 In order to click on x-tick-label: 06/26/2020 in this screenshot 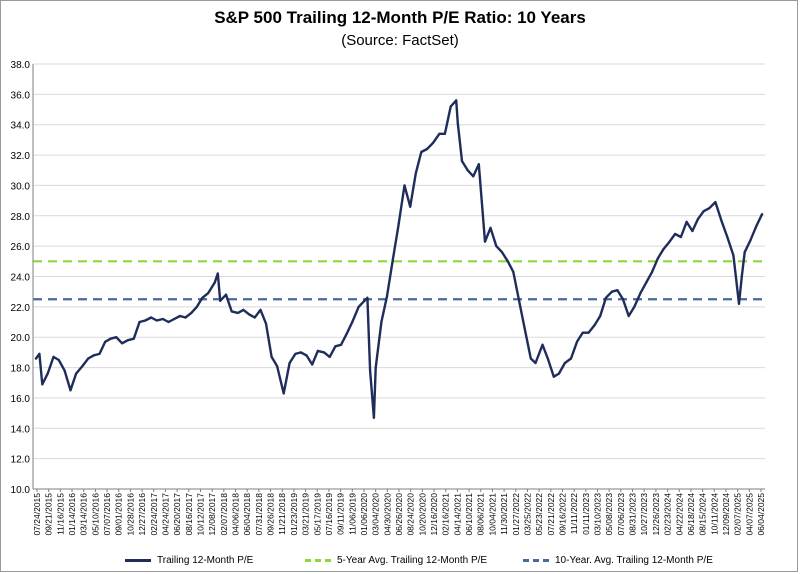, I will do `click(399, 514)`.